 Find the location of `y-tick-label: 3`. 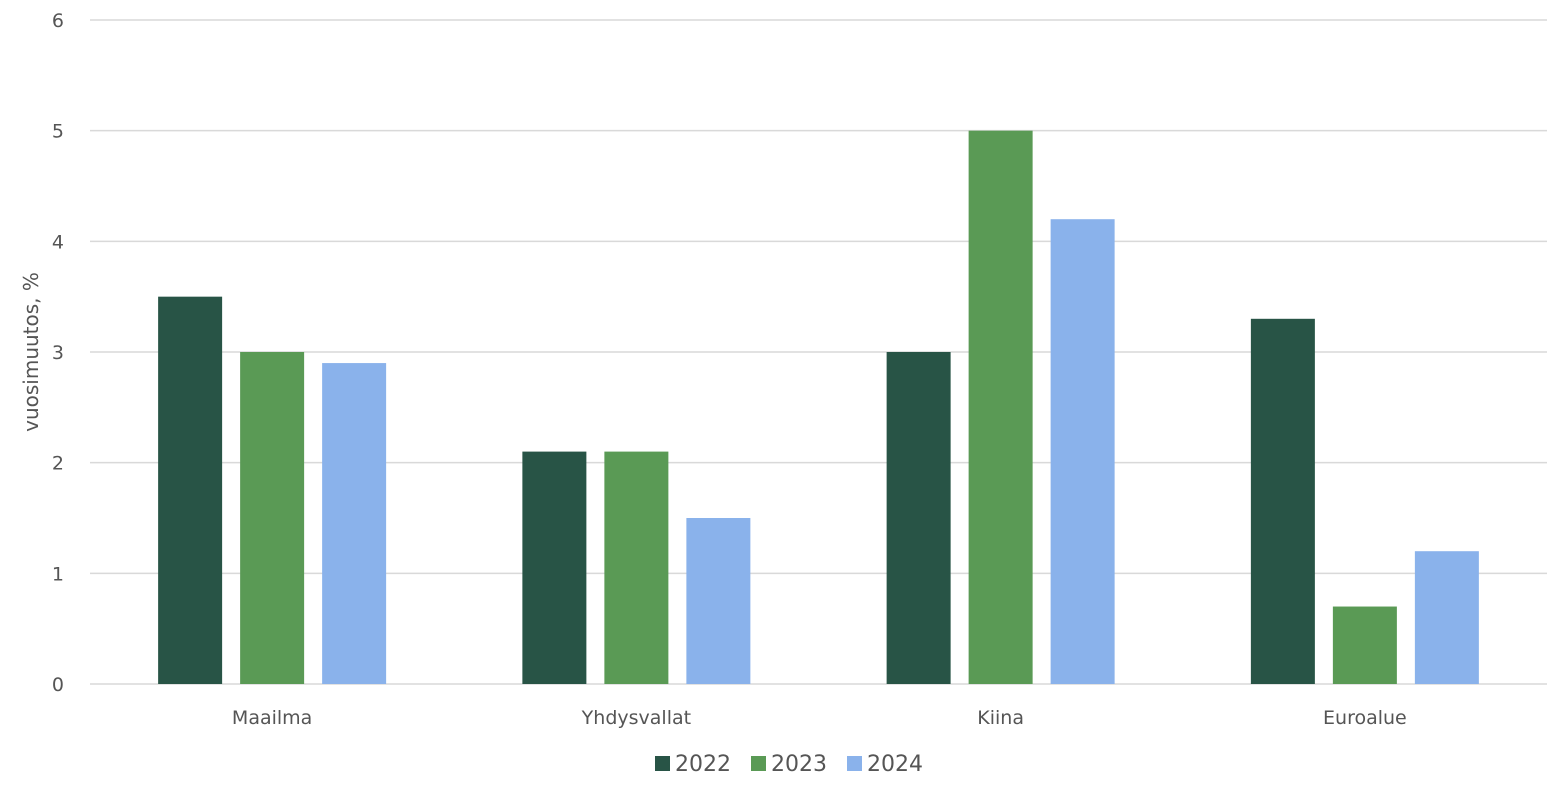

y-tick-label: 3 is located at coordinates (58, 353).